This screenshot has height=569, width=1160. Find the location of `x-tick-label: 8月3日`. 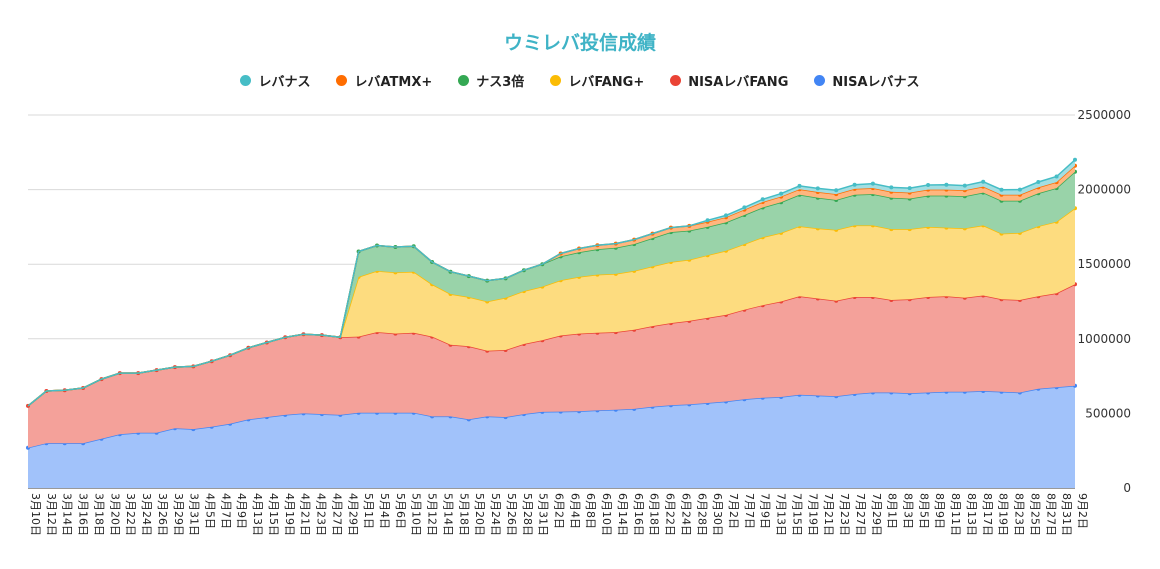

x-tick-label: 8月3日 is located at coordinates (908, 511).